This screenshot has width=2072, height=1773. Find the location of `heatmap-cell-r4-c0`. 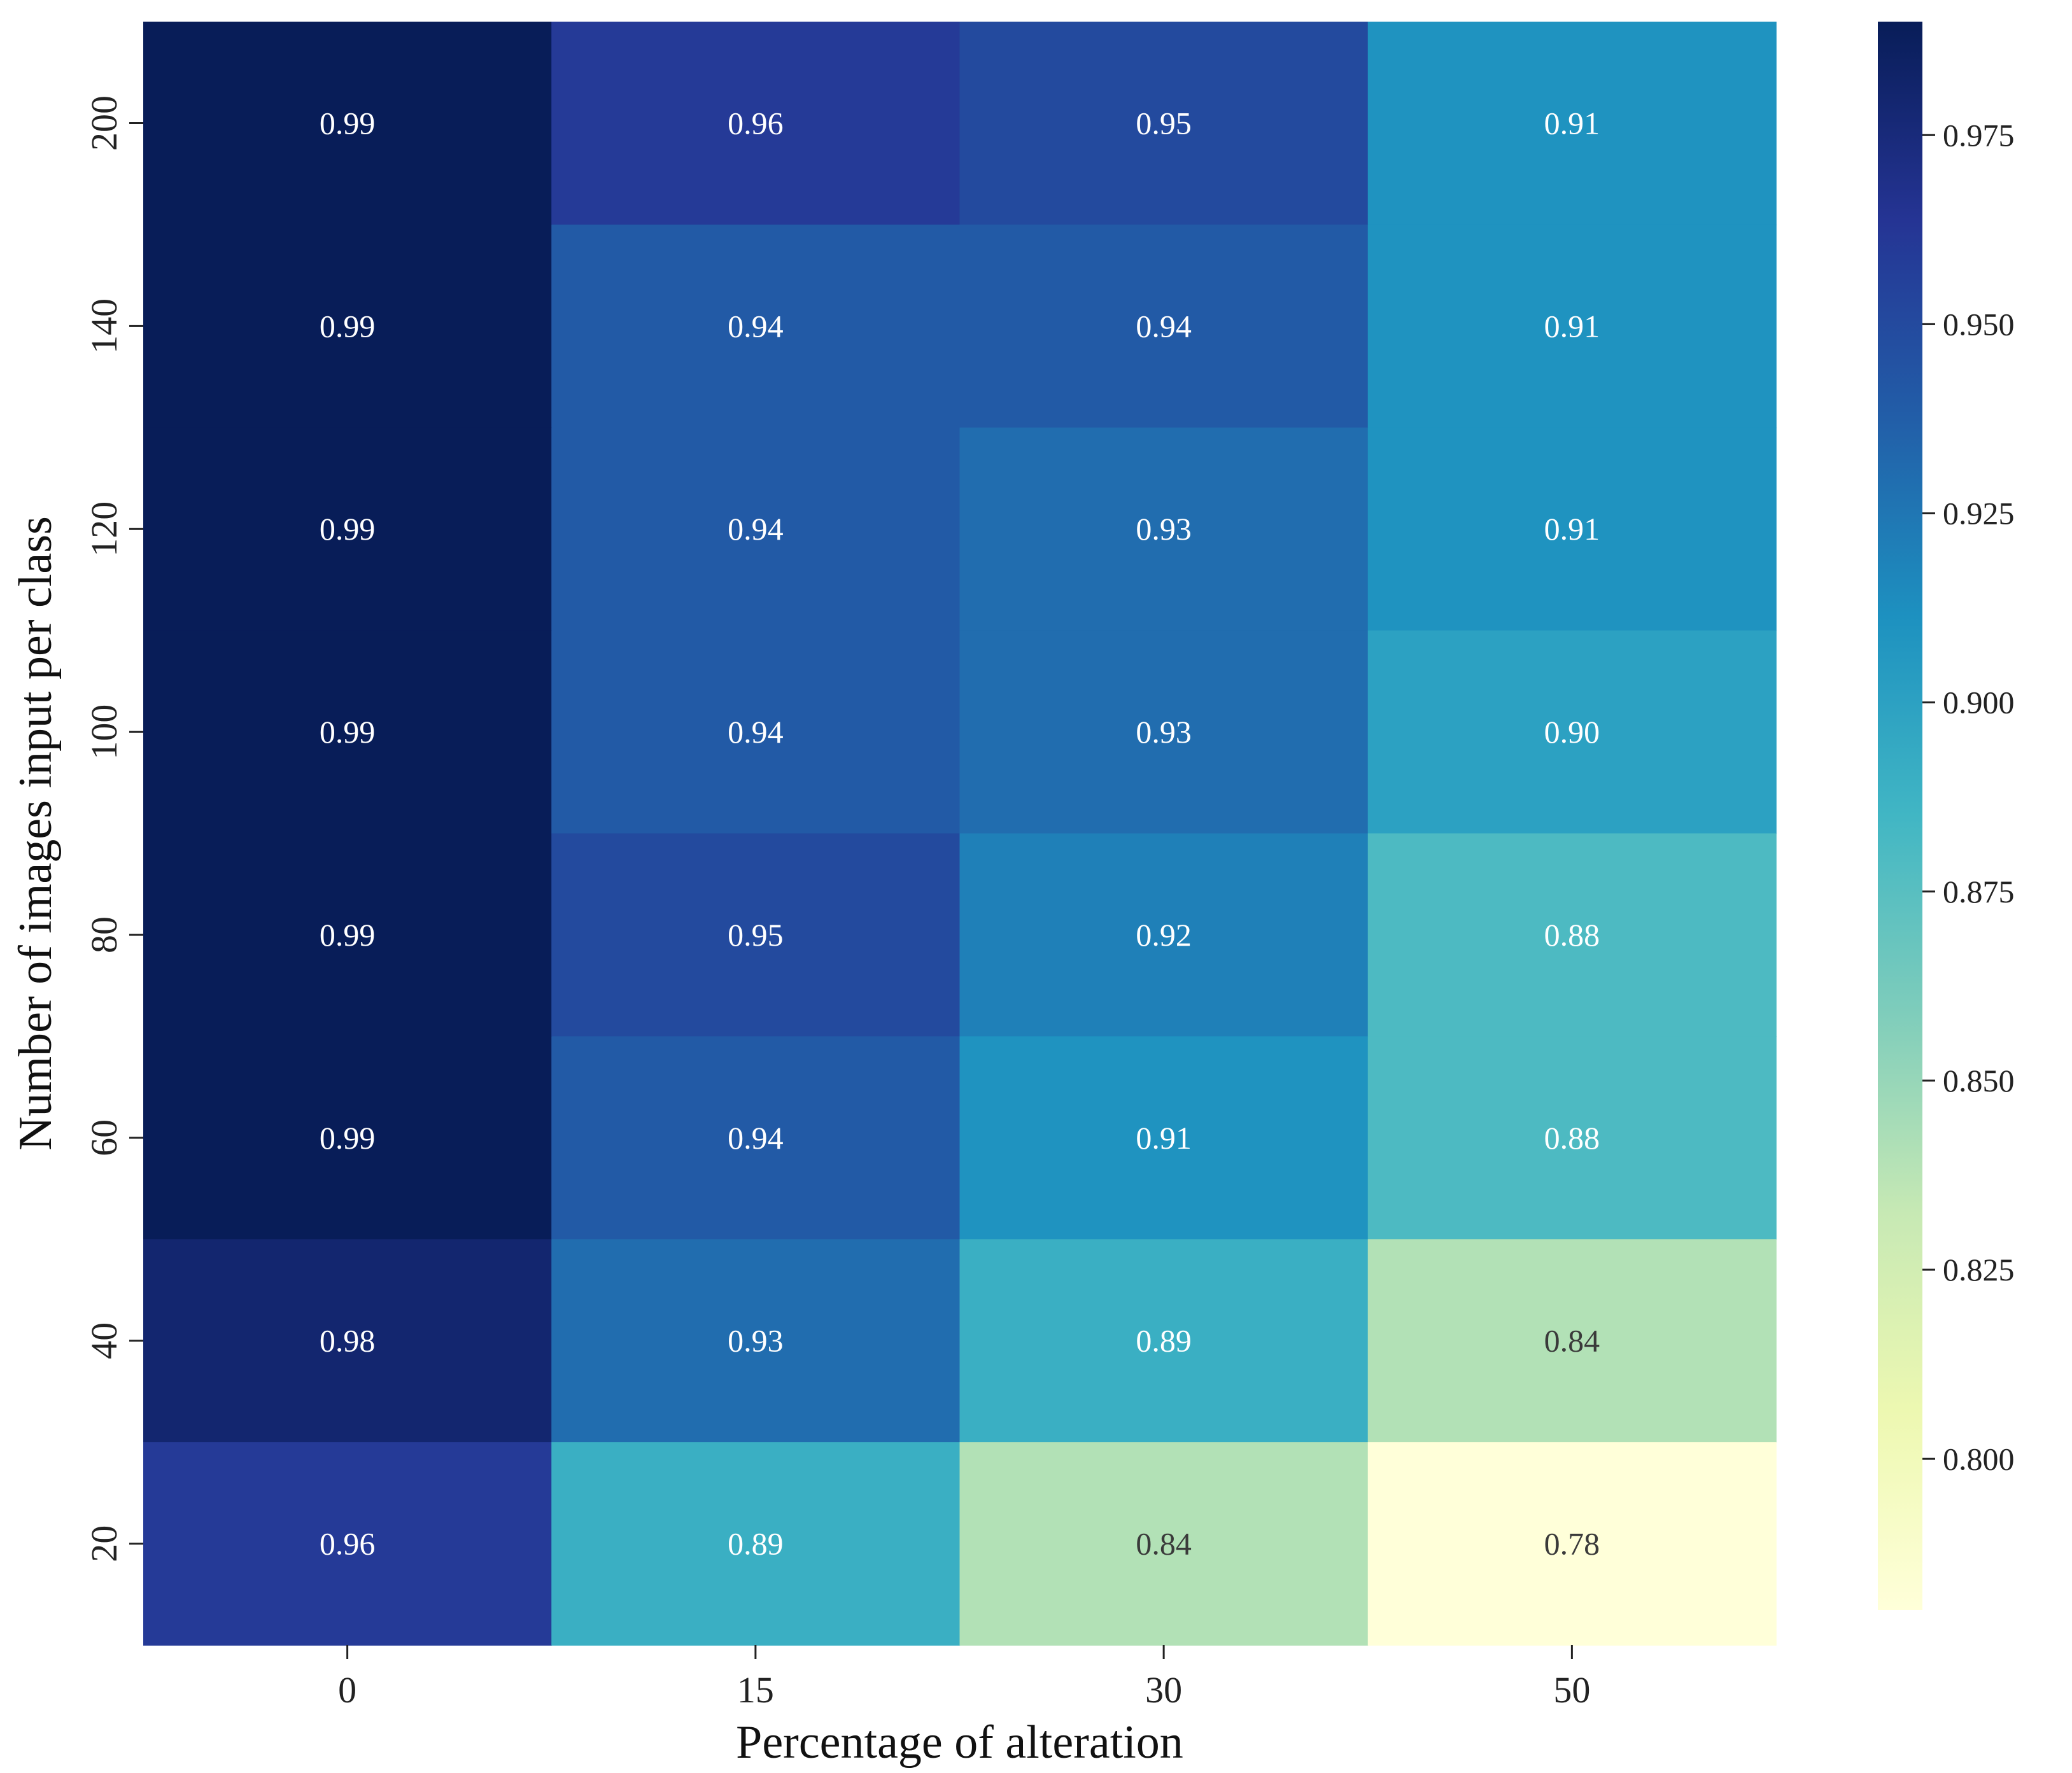

heatmap-cell-r4-c0 is located at coordinates (348, 935).